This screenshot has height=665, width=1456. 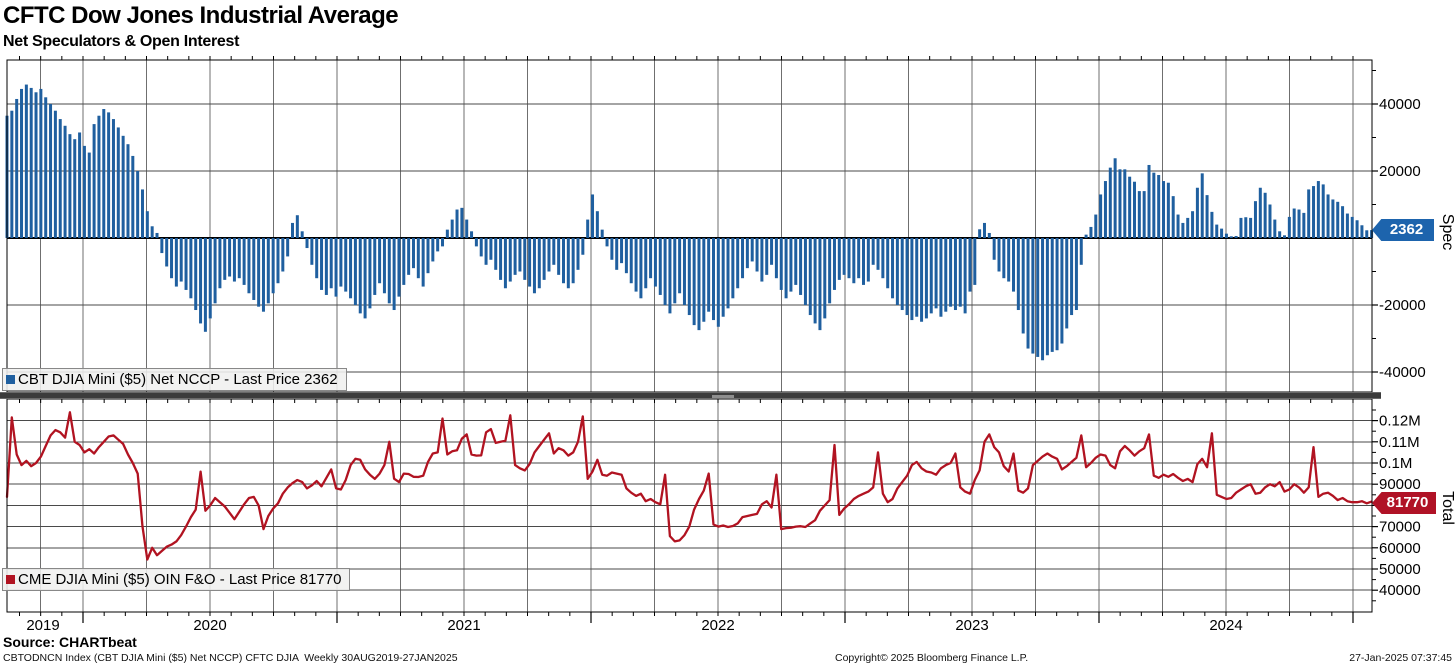 What do you see at coordinates (971, 625) in the screenshot?
I see `axis-tick-label: 2023` at bounding box center [971, 625].